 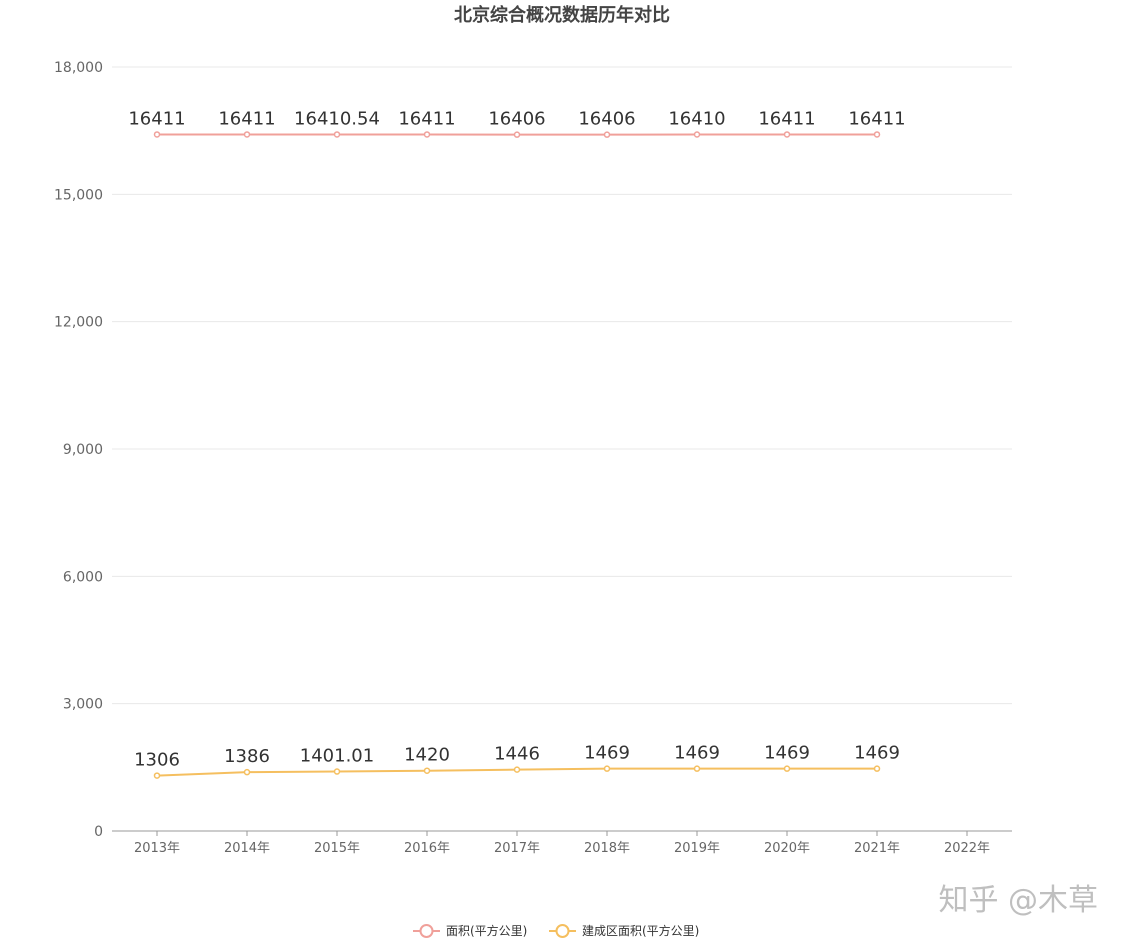 I want to click on x-tick-label: 2018年, so click(x=607, y=848).